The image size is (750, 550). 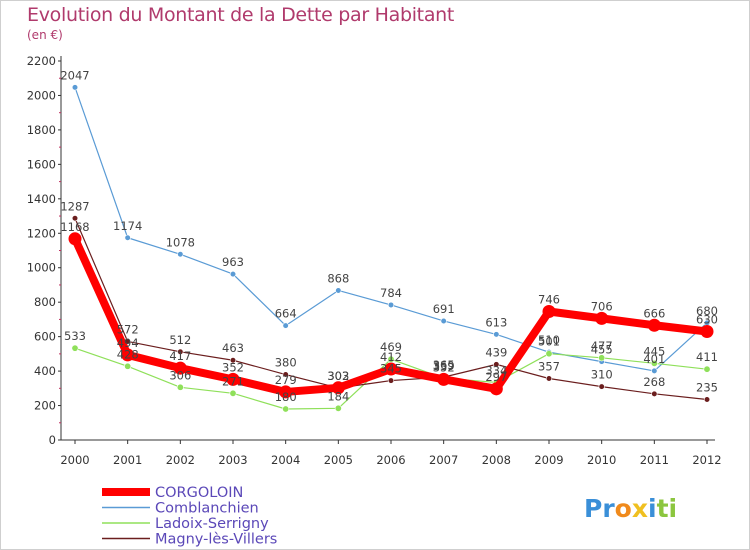 I want to click on data-label: 345, so click(x=391, y=369).